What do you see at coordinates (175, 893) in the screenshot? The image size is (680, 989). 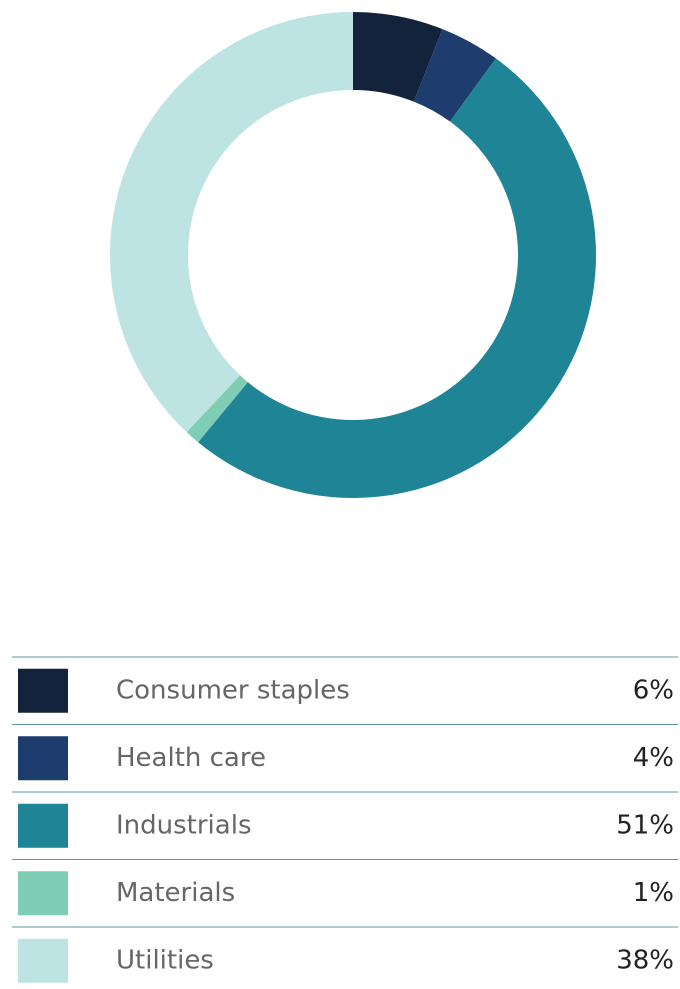 I see `legend-label: Materials` at bounding box center [175, 893].